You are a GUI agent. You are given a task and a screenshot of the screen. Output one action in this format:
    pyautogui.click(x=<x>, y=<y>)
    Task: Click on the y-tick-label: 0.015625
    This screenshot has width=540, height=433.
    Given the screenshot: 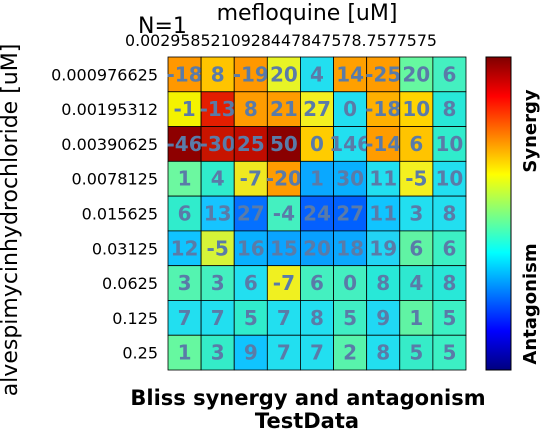 What is the action you would take?
    pyautogui.click(x=120, y=214)
    